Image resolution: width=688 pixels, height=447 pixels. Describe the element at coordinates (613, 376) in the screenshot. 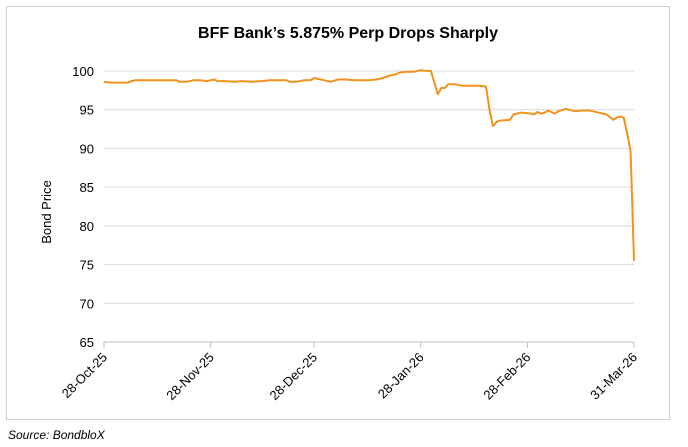

I see `x-tick-label: 31-Mar-26` at that location.